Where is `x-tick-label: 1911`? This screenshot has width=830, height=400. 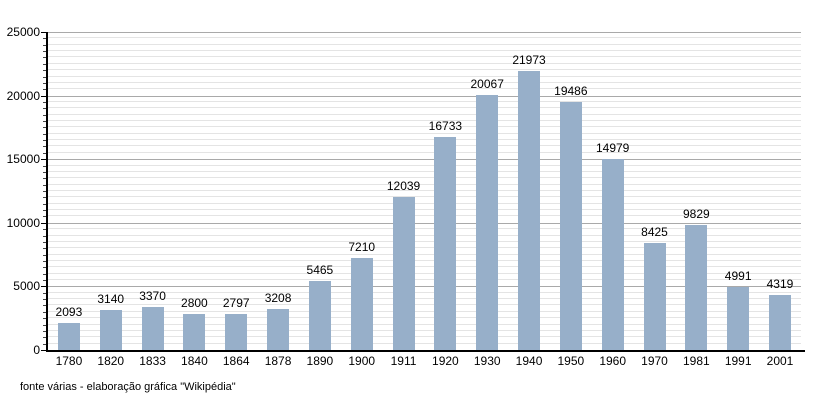 x-tick-label: 1911 is located at coordinates (403, 361).